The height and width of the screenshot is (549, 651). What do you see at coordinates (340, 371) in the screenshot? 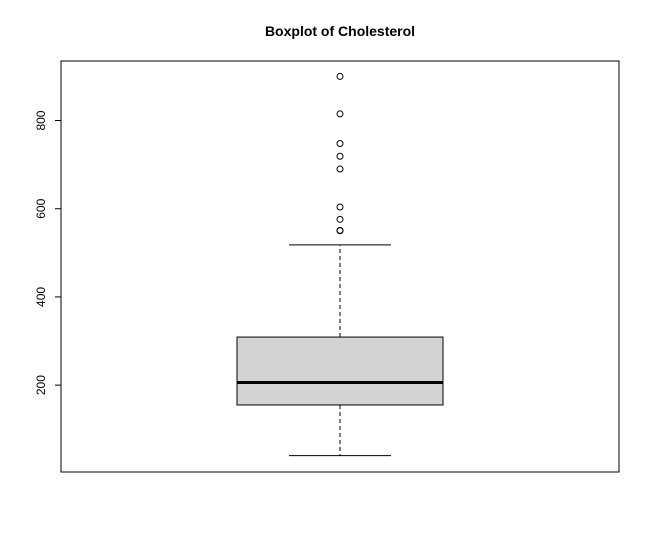
I see `iqr-box` at bounding box center [340, 371].